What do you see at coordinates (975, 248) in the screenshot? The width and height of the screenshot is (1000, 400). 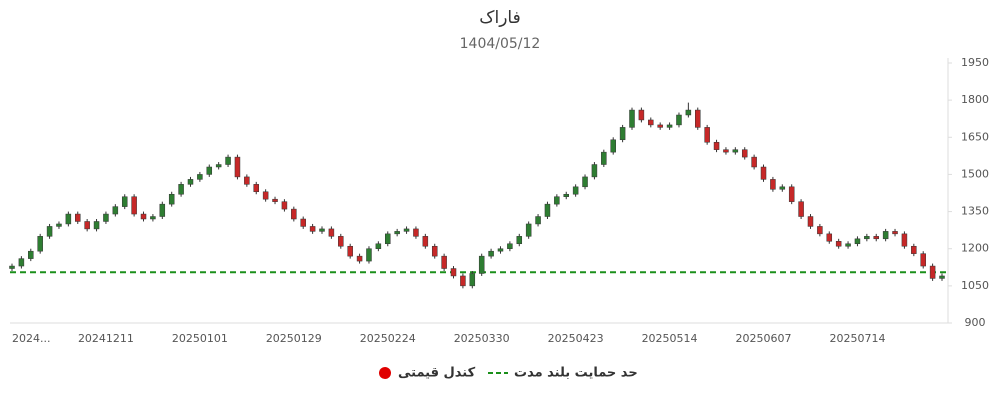 I see `y-tick-label: 1200` at bounding box center [975, 248].